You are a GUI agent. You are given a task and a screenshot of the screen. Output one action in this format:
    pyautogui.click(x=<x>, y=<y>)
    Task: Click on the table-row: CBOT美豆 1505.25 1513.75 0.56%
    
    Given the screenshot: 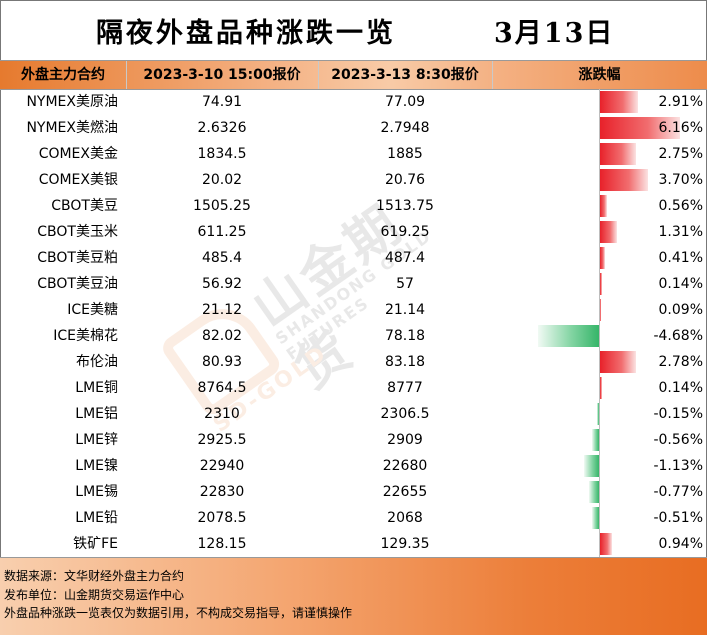 What is the action you would take?
    pyautogui.click(x=353, y=206)
    